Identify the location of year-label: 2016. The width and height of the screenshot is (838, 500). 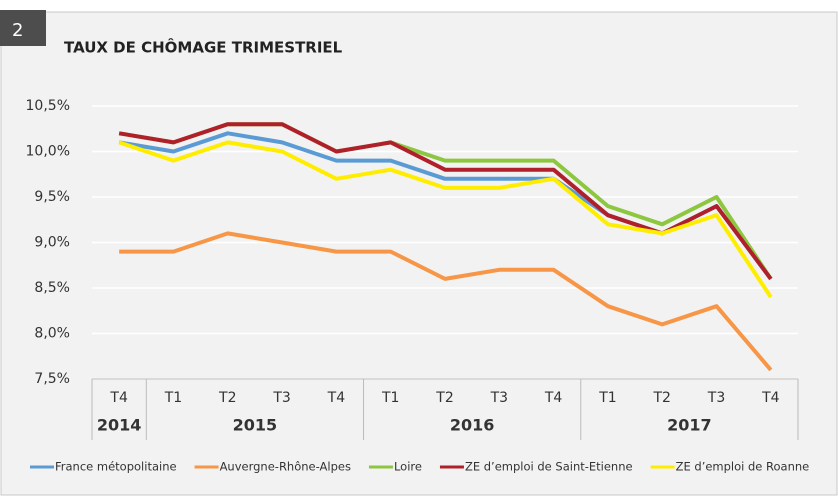
(472, 425).